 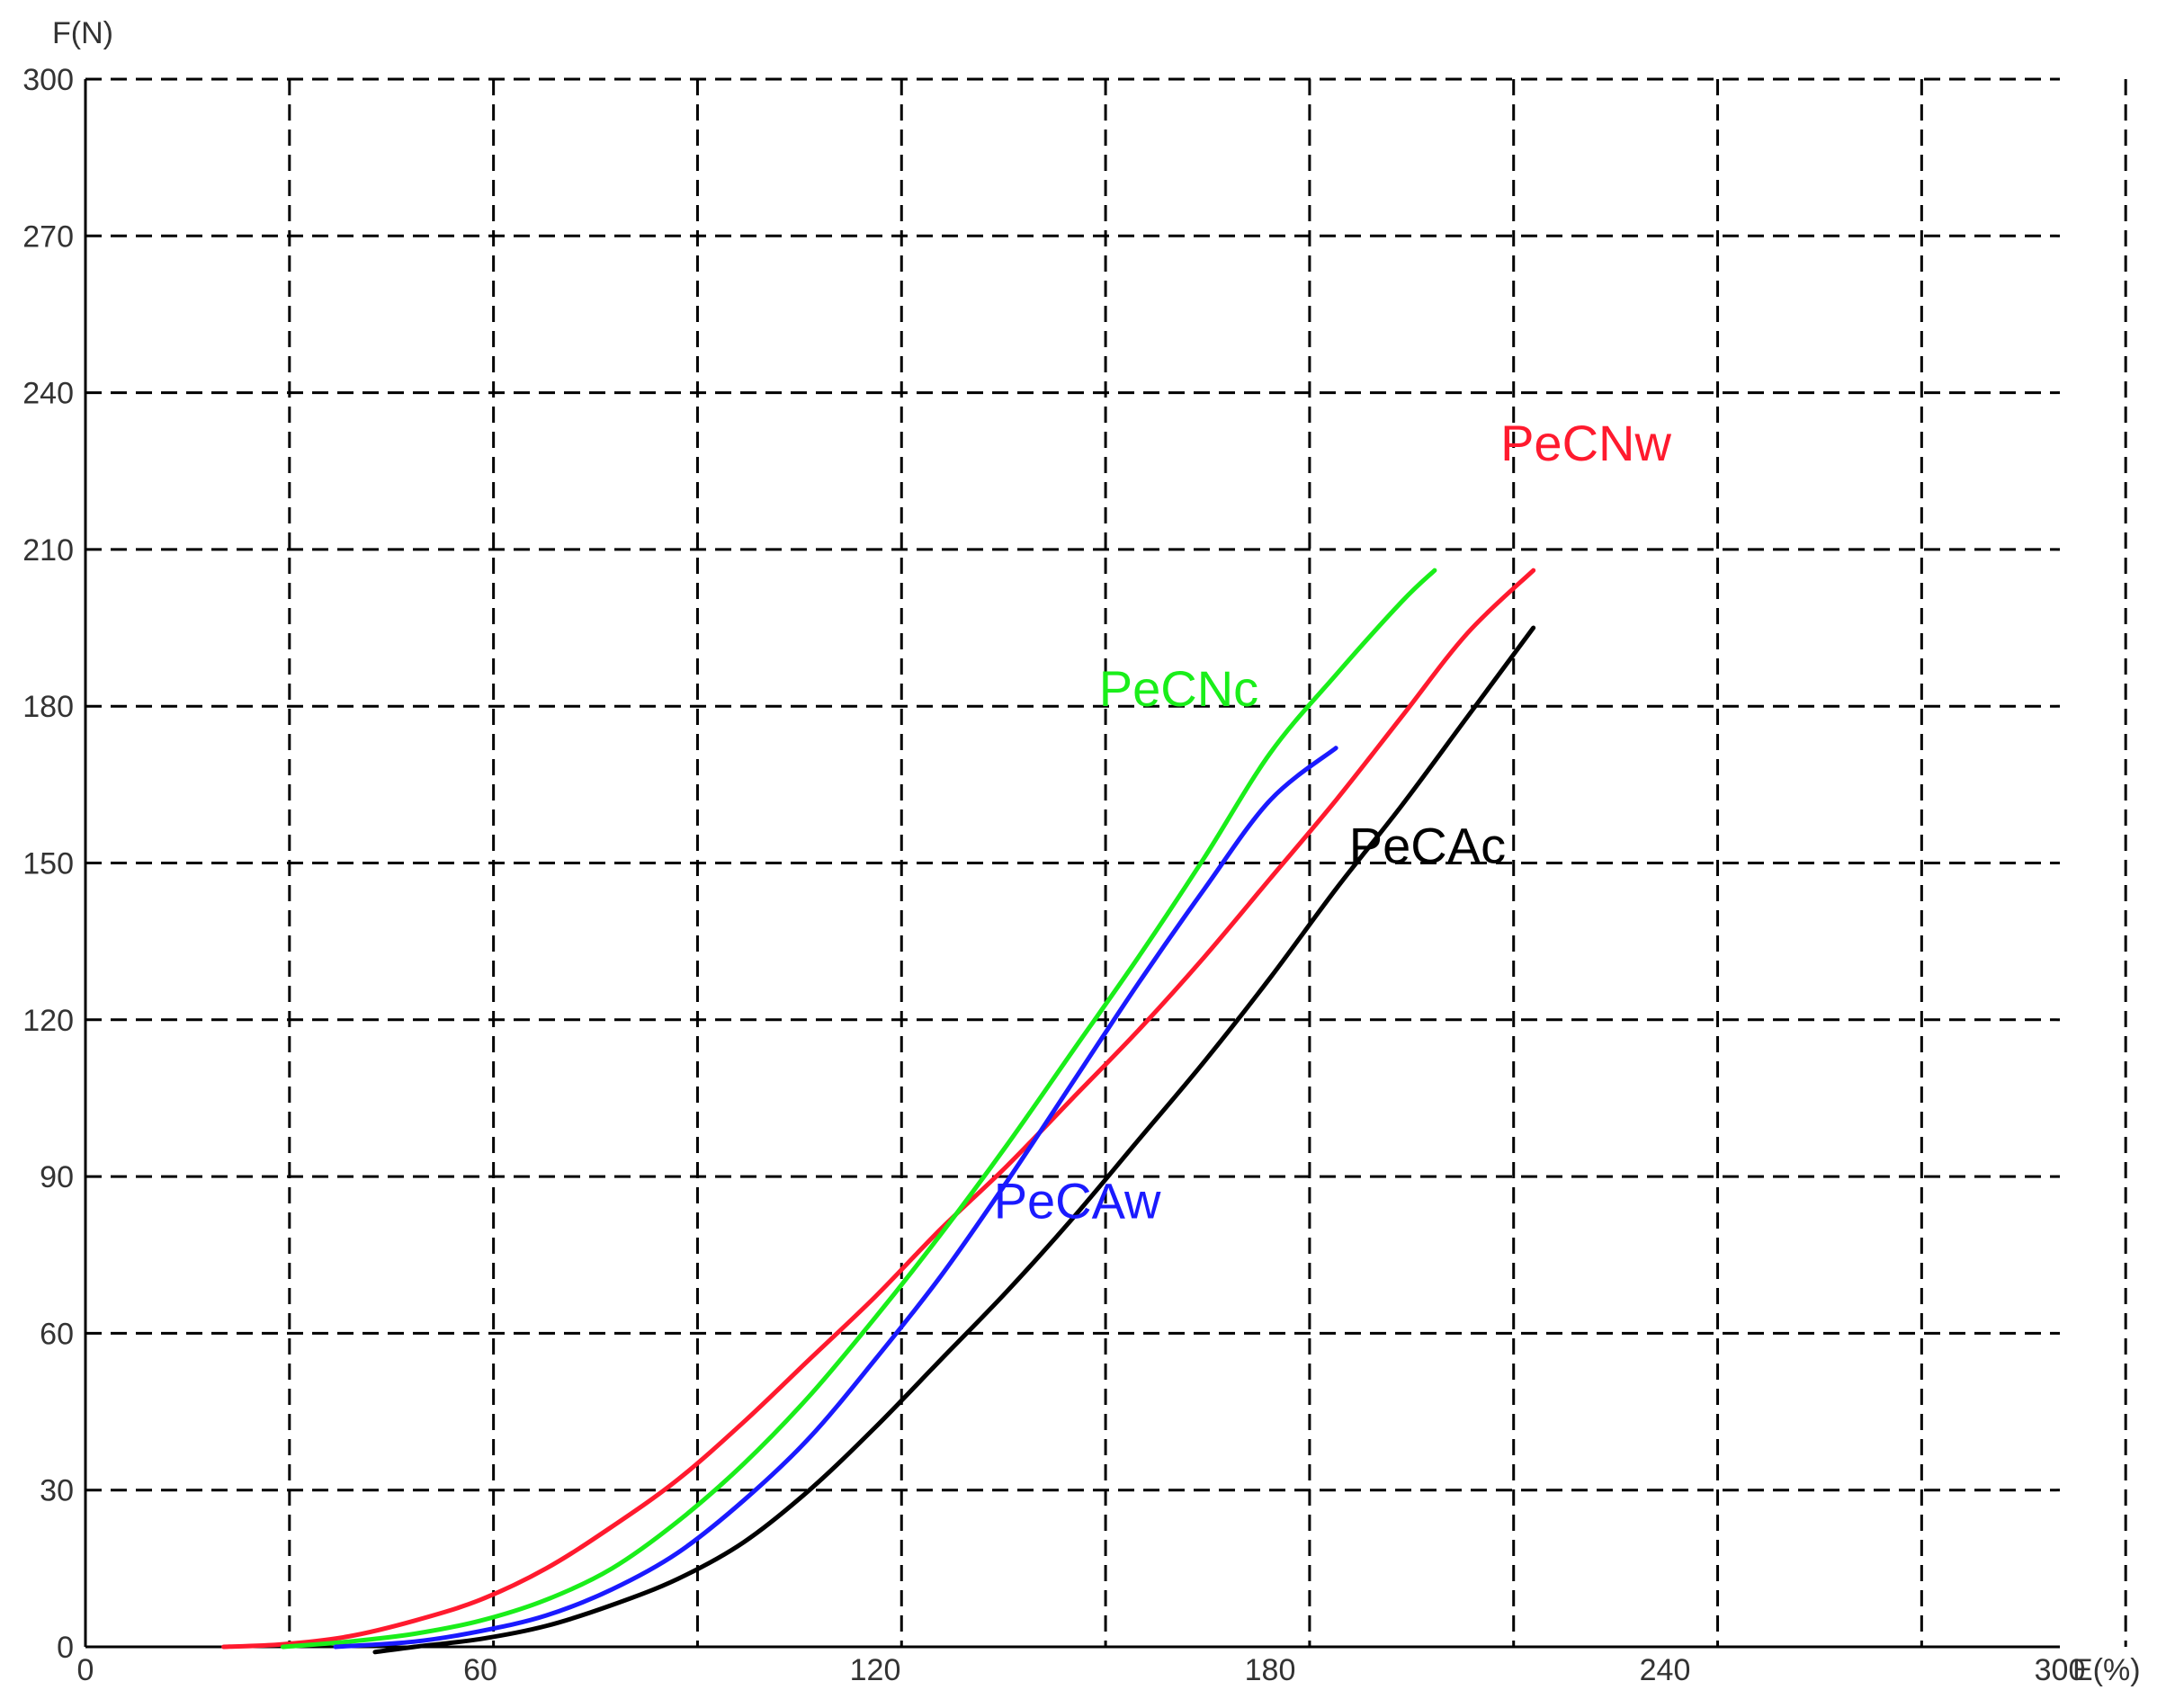 I want to click on x-tick-label: 0, so click(x=85, y=1670).